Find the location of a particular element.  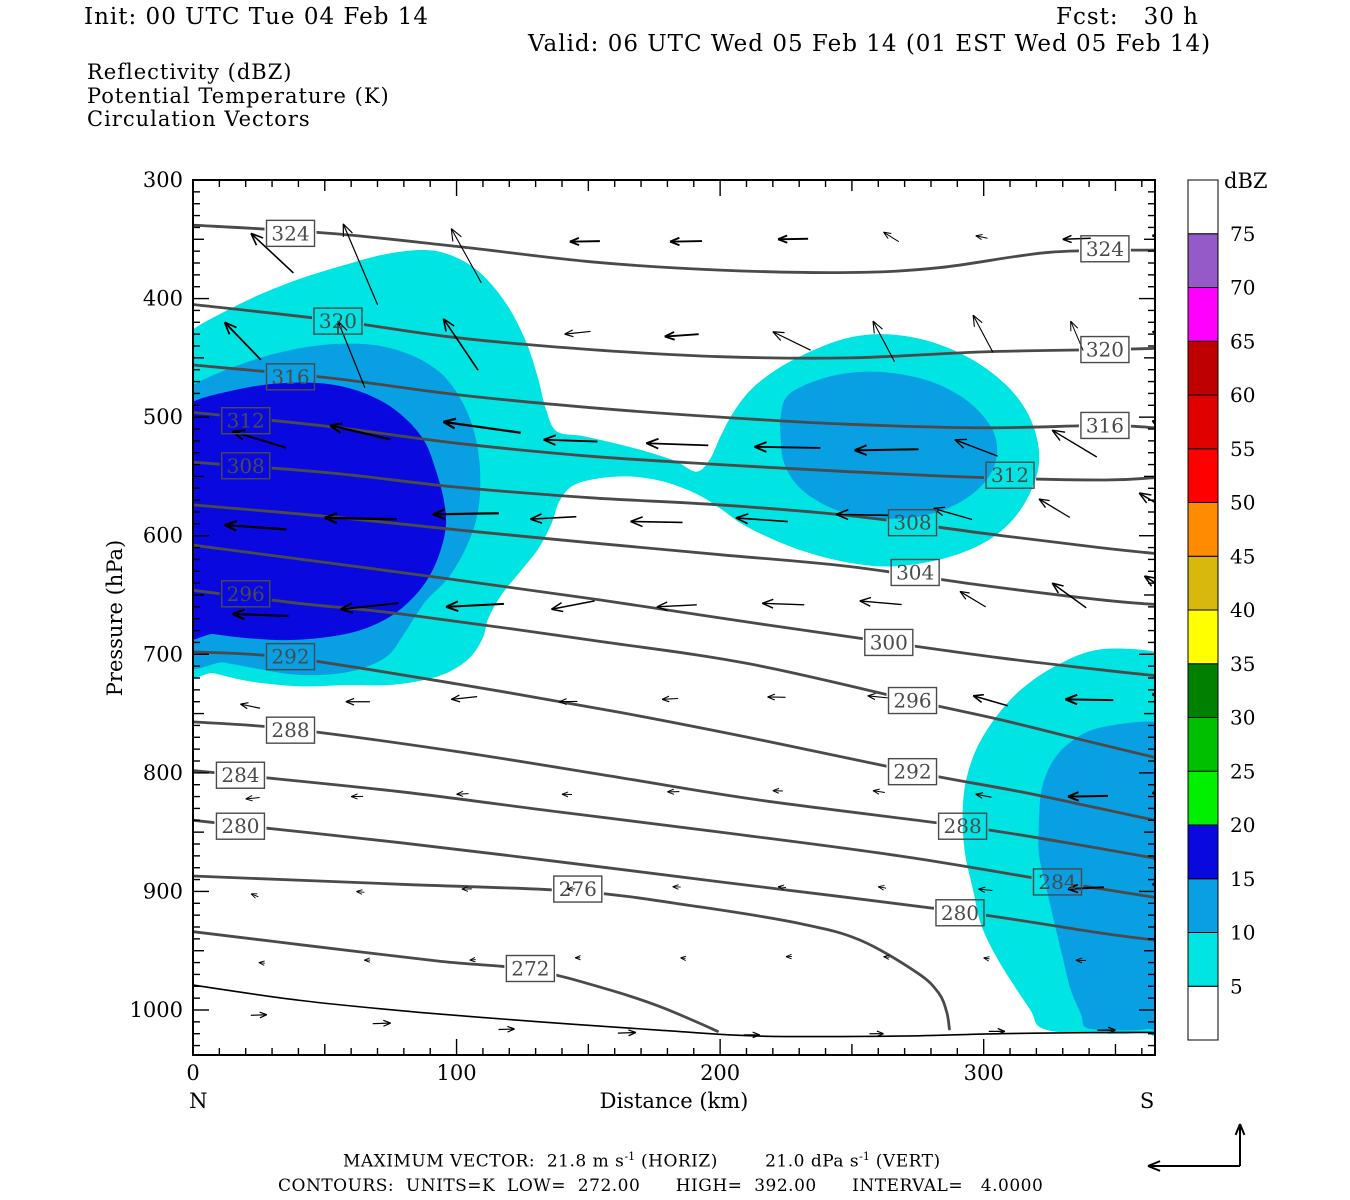

max-vector-text: MAXIMUM VECTOR: 21.8 m s is located at coordinates (484, 1161).